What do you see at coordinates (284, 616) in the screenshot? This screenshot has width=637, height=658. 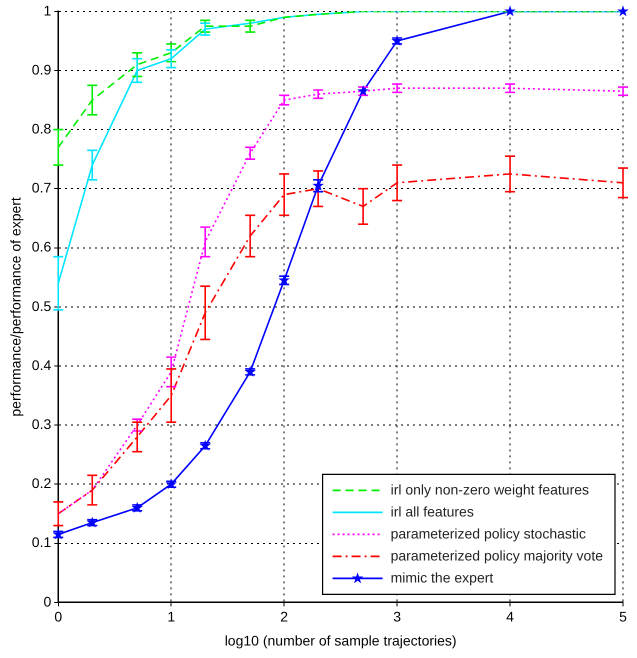 I see `x-tick-label: 2` at bounding box center [284, 616].